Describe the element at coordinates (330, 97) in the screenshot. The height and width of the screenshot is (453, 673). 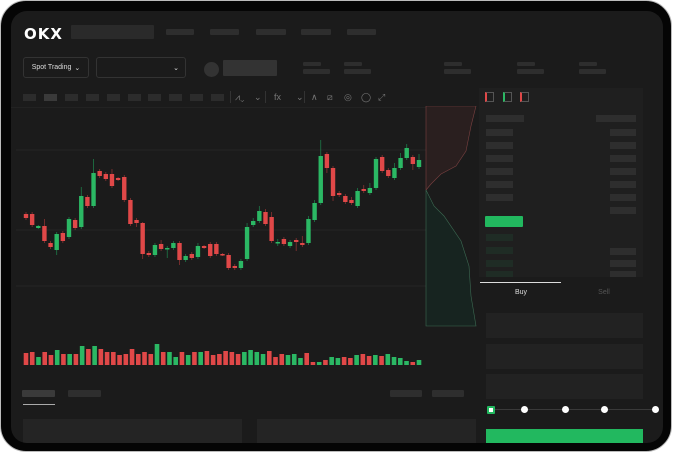
I see `ruler-icon: ⧄` at that location.